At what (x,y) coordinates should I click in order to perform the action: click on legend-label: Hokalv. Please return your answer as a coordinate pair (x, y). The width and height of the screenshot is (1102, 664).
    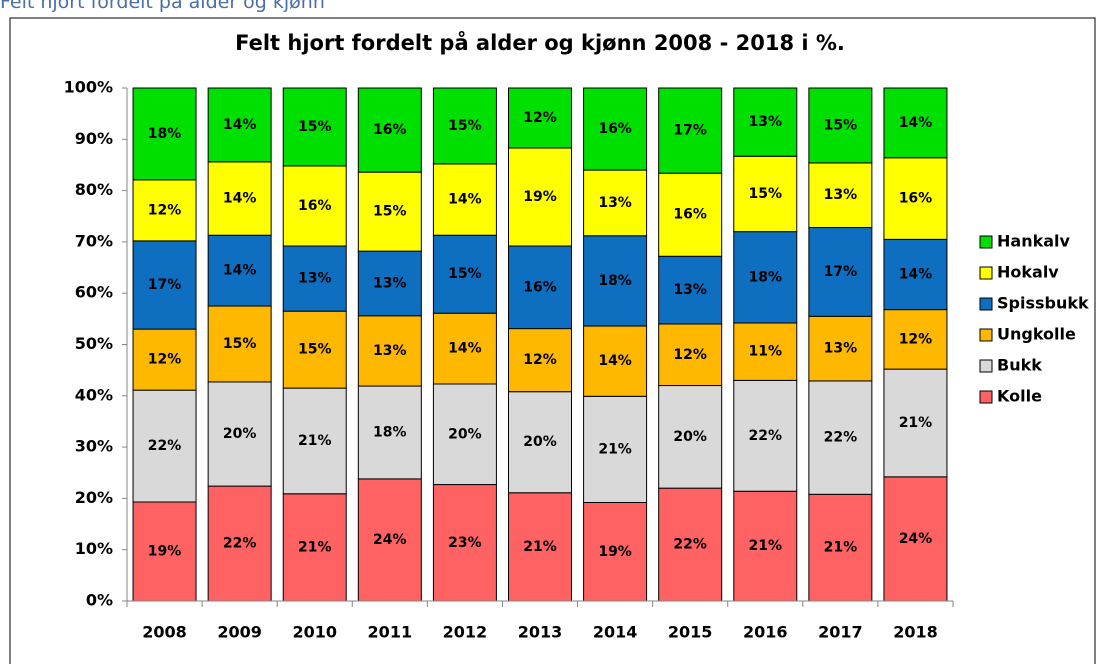
    Looking at the image, I should click on (1028, 272).